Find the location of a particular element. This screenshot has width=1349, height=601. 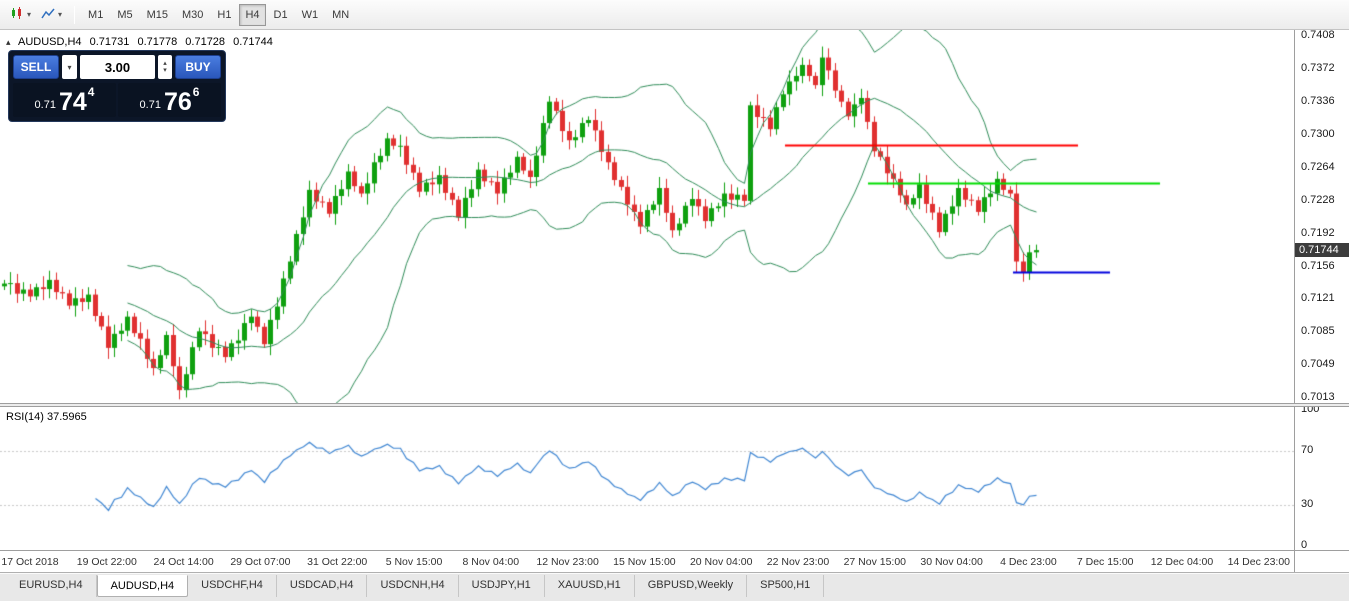

price-axis-label: 0.7372 is located at coordinates (1318, 67).